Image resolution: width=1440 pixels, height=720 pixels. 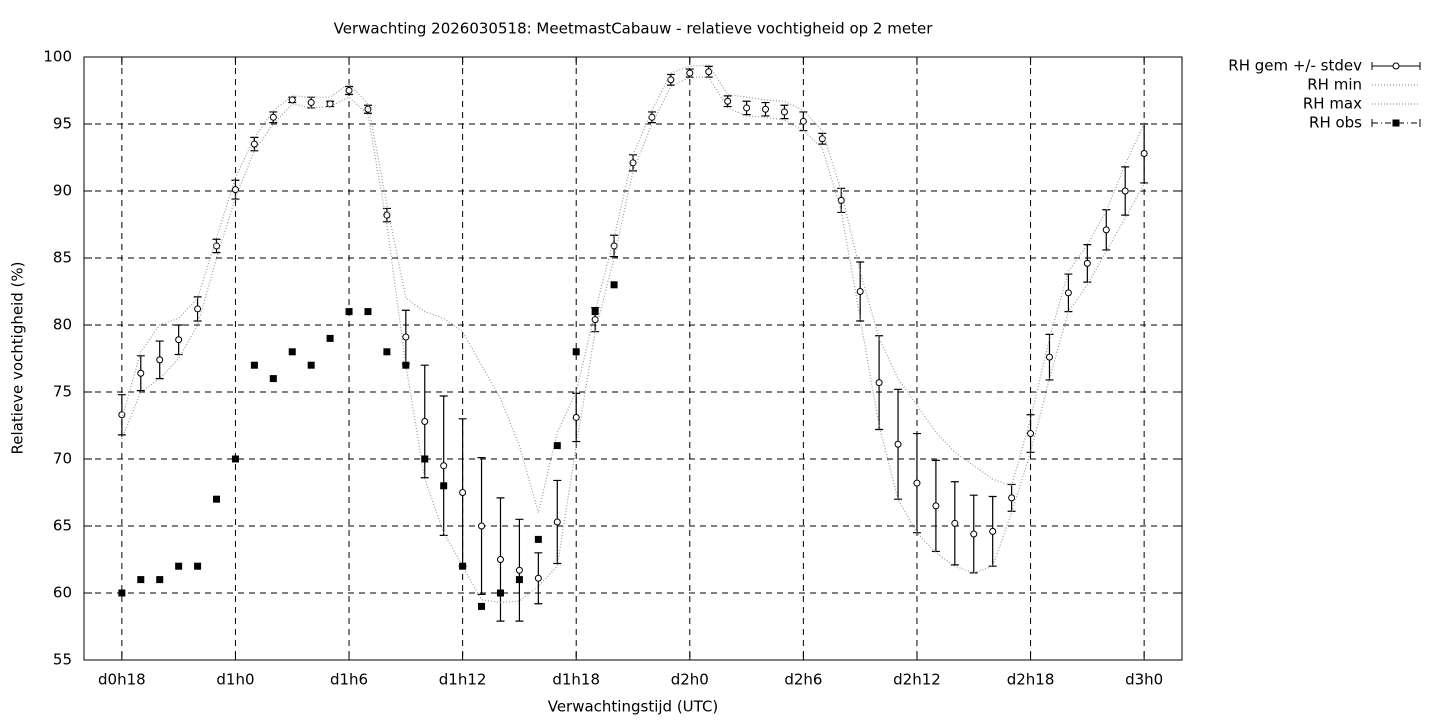 What do you see at coordinates (235, 680) in the screenshot?
I see `x-tick-label: d1h0` at bounding box center [235, 680].